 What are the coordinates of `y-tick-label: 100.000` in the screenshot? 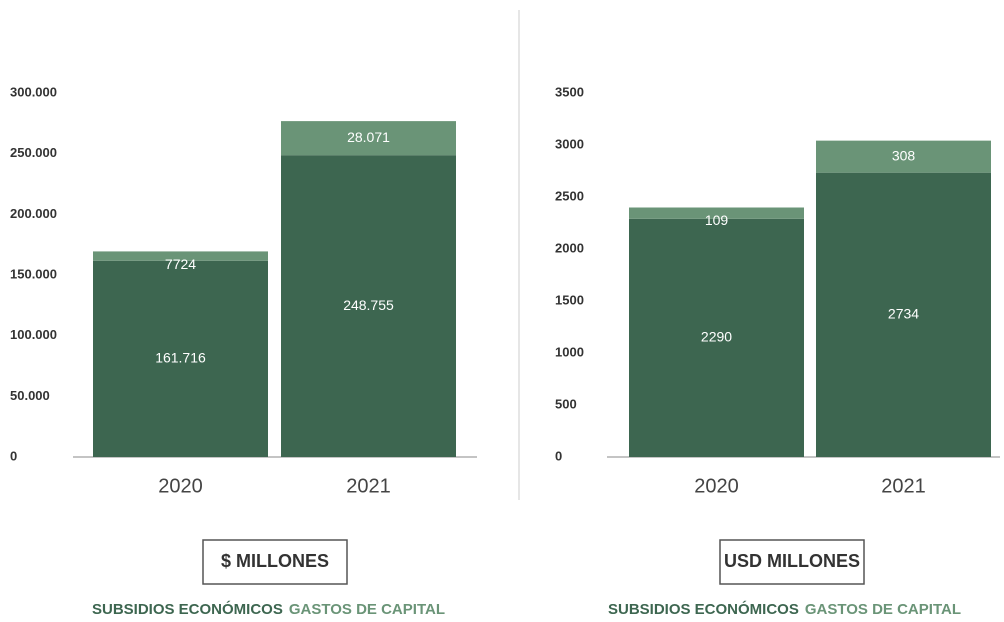 It's located at (33, 334).